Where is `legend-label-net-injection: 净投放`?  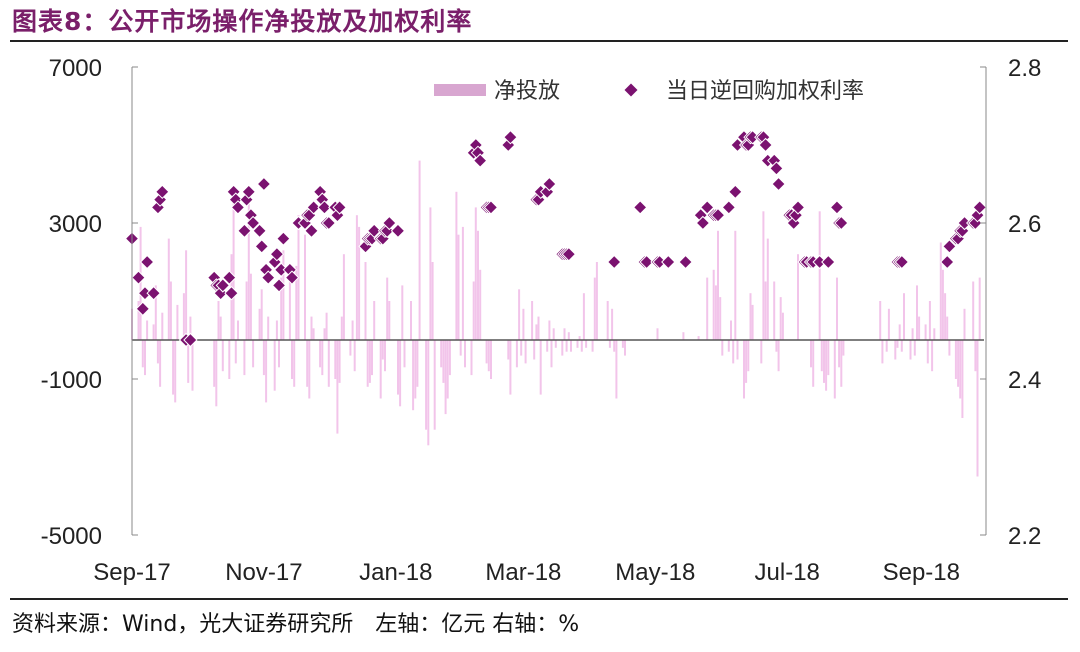
legend-label-net-injection: 净投放 is located at coordinates (527, 91).